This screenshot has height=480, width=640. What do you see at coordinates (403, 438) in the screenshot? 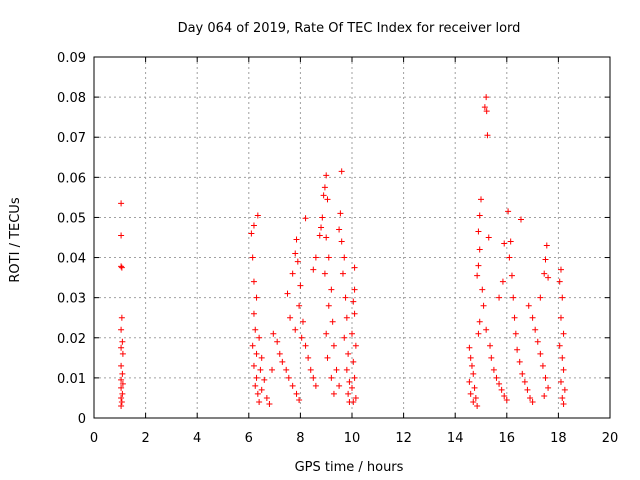
I see `x-tick-label: 12` at bounding box center [403, 438].